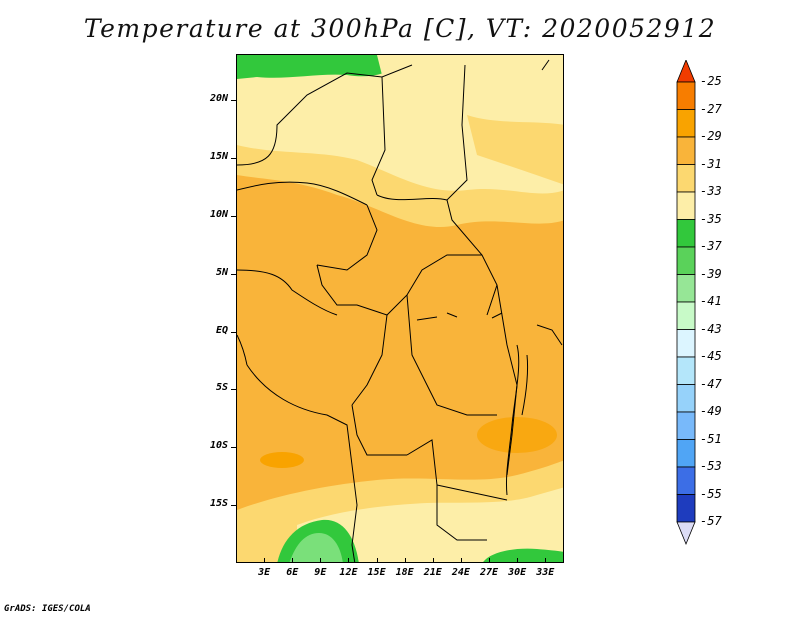  I want to click on colorbar-label: -37, so click(711, 246).